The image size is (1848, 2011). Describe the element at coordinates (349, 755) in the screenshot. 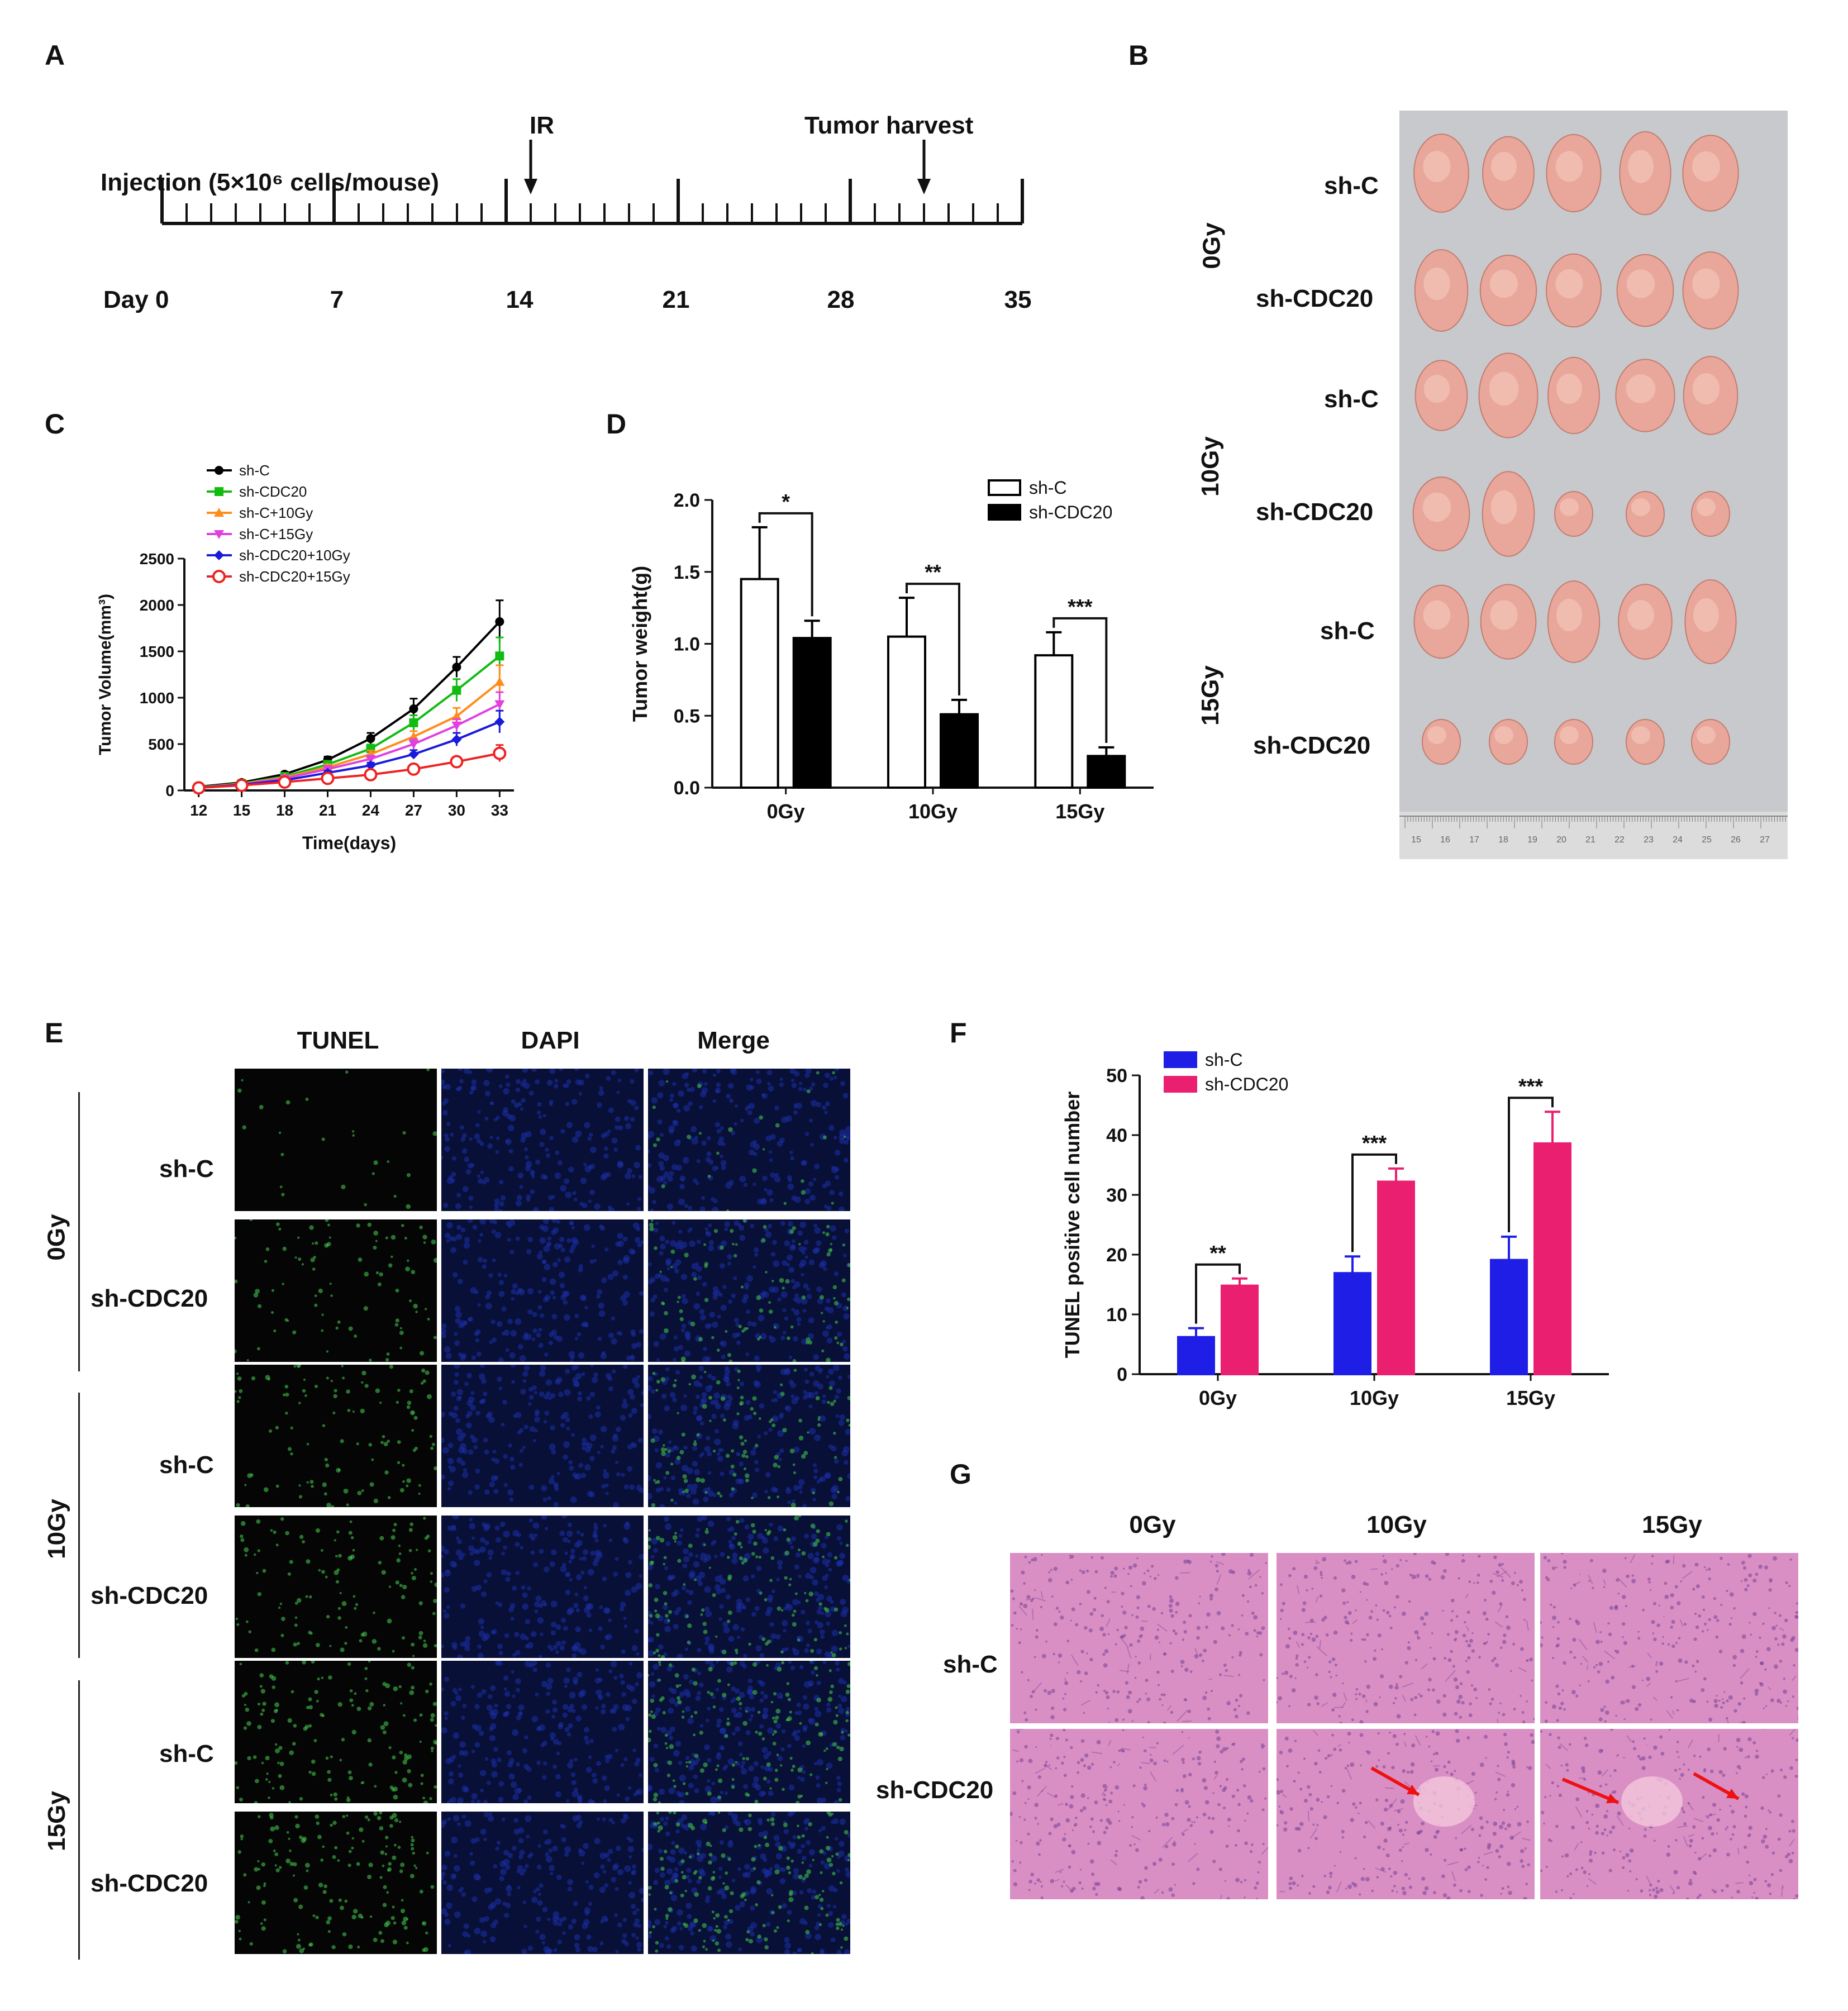

I see `c-series-line` at that location.